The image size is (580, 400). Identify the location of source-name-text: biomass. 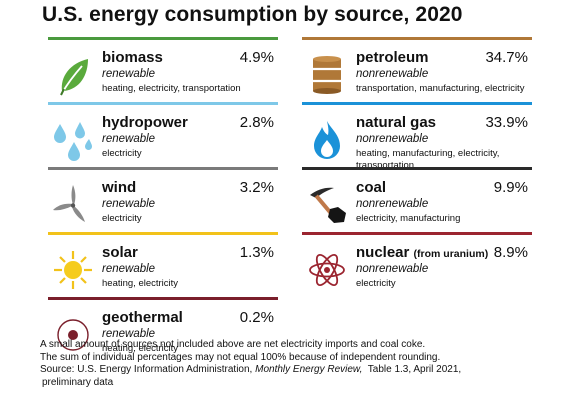
(132, 57).